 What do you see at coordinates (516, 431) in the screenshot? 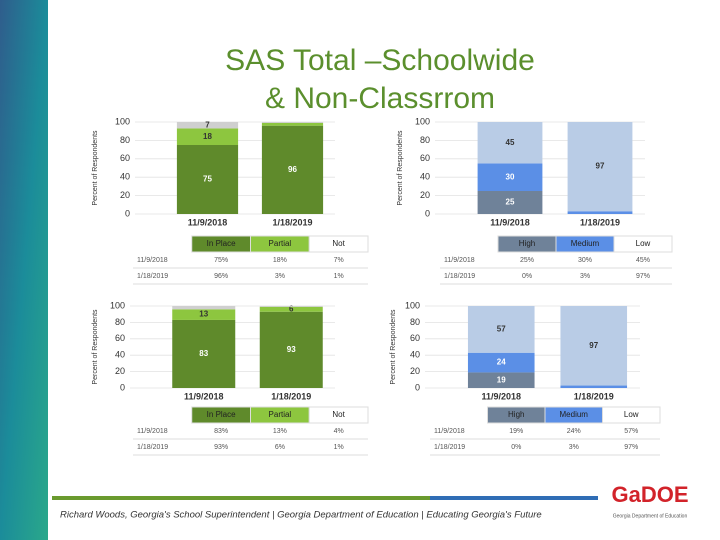
I see `table-cell: 19%` at bounding box center [516, 431].